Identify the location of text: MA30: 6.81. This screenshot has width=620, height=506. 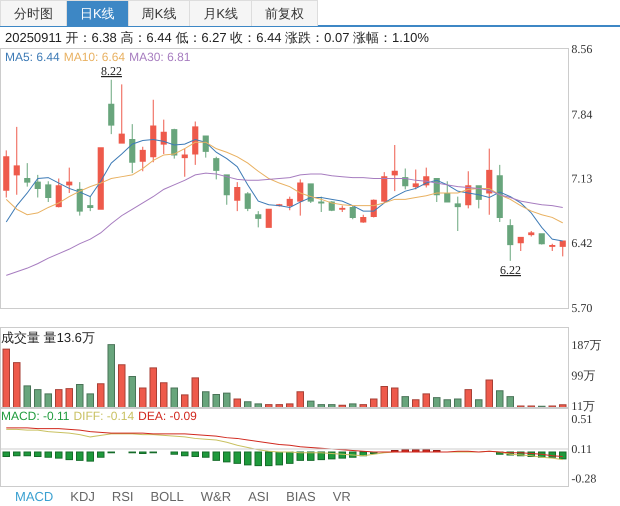
(159, 57).